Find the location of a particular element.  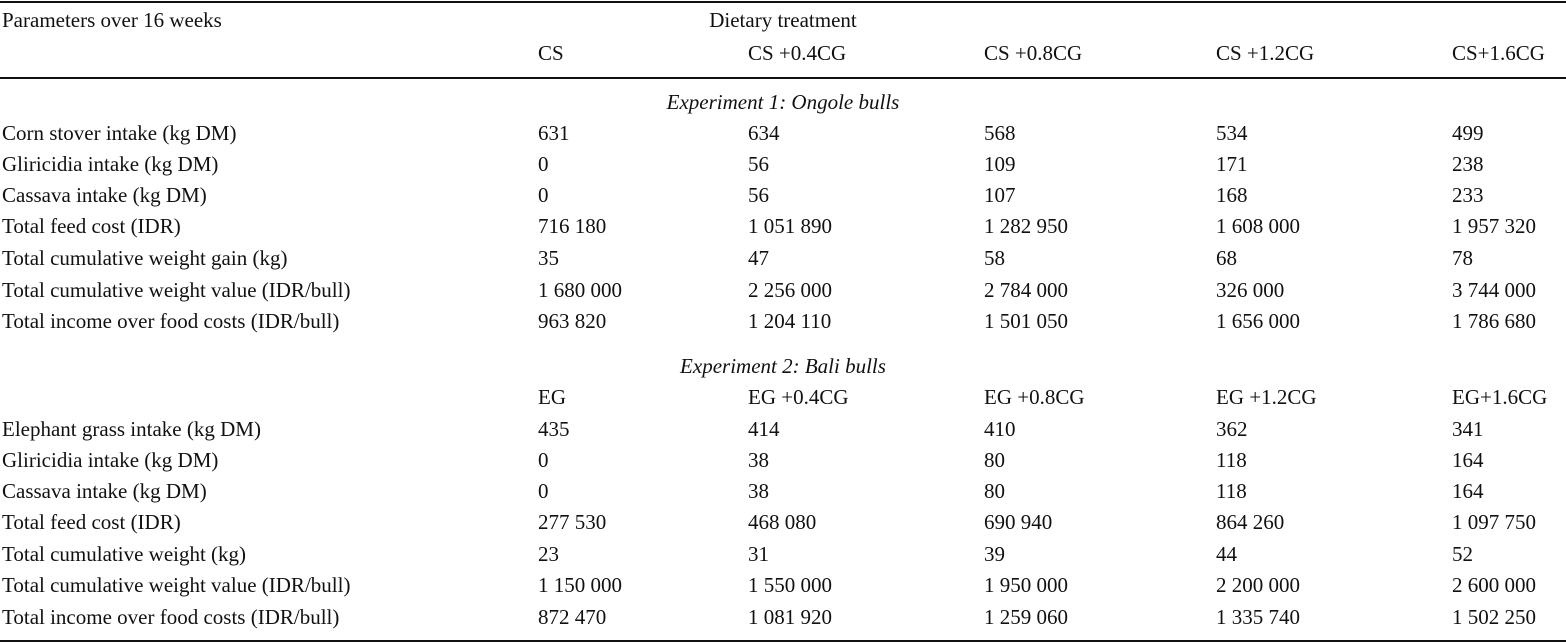

table-cell: 326 000 is located at coordinates (1250, 290).